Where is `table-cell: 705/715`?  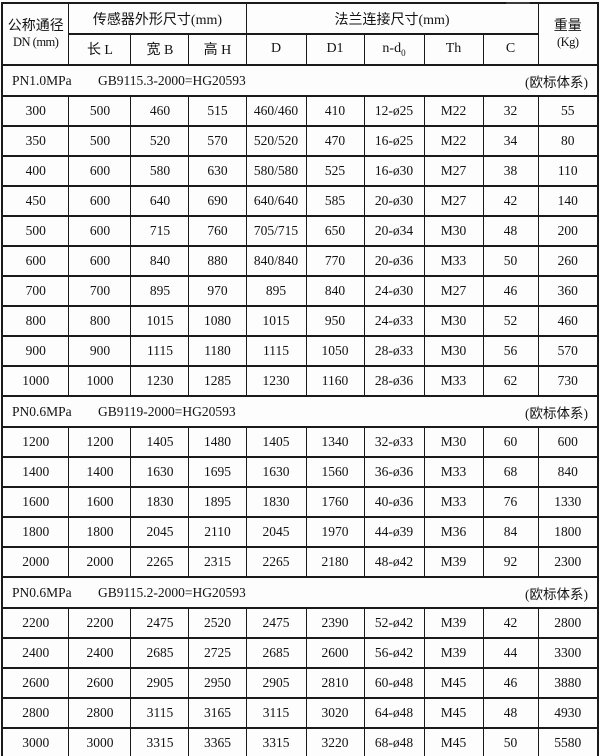 table-cell: 705/715 is located at coordinates (276, 231).